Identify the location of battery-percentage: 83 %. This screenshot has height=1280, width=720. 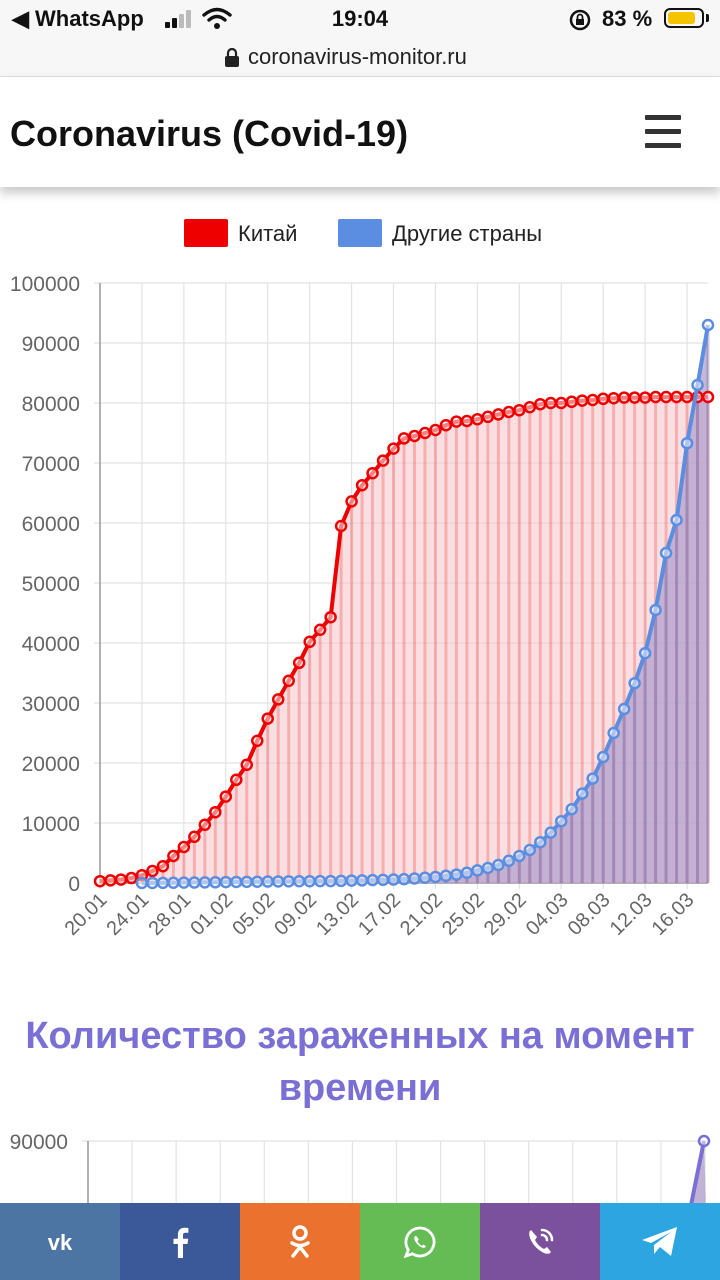
(627, 18).